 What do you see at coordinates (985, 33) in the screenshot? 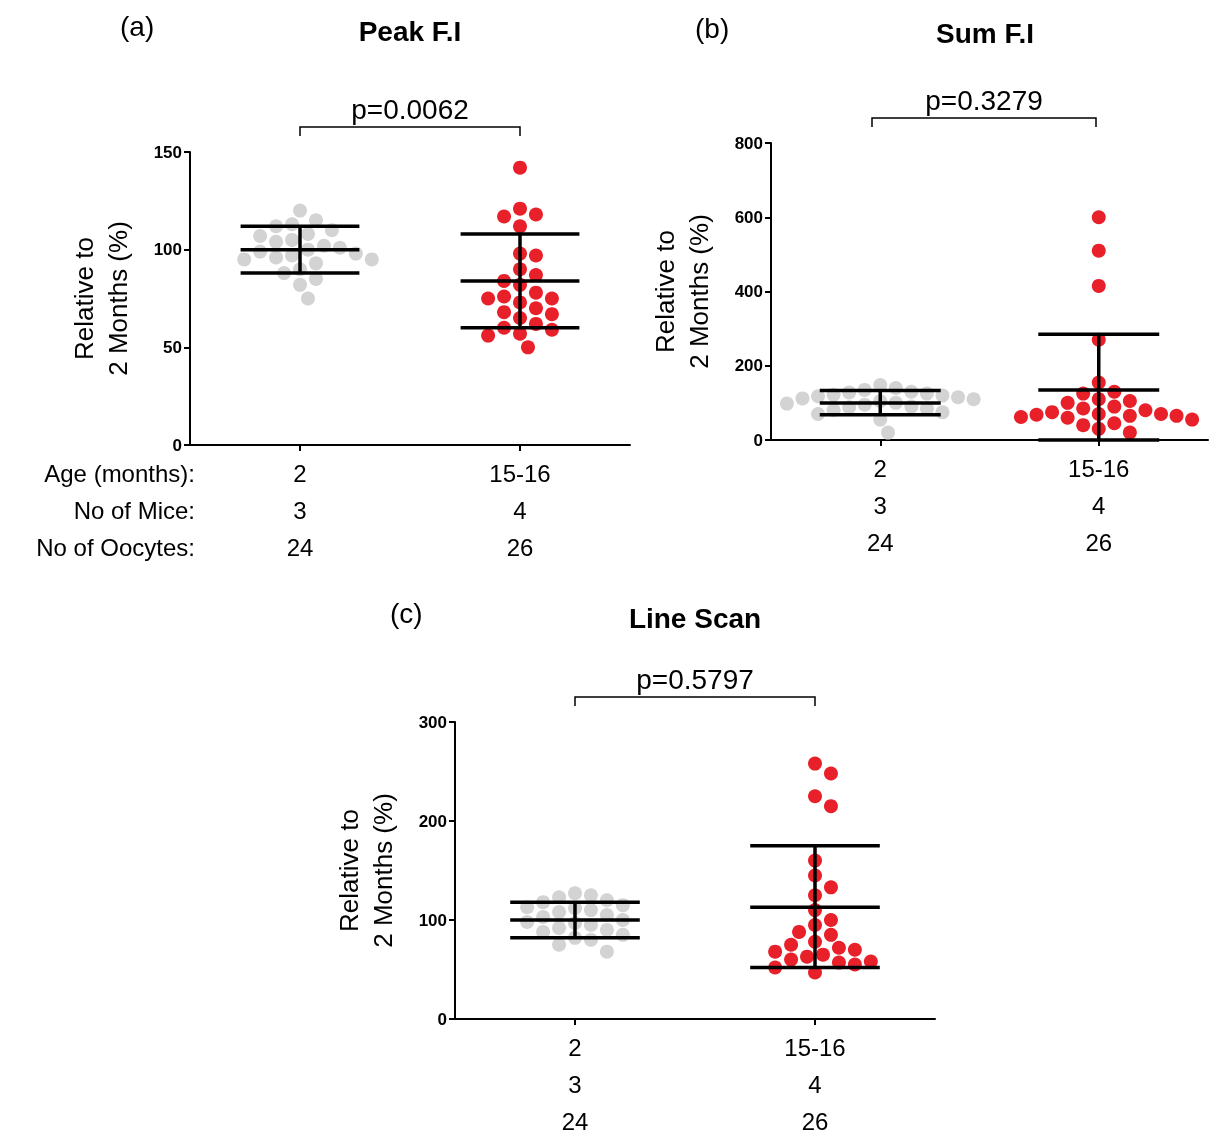
I see `chart-title: Sum F.I` at bounding box center [985, 33].